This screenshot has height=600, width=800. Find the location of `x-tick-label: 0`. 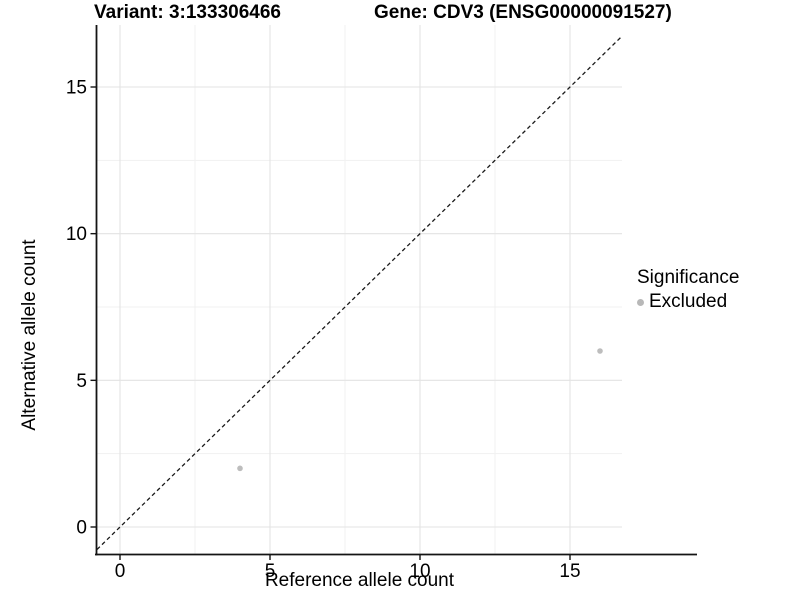

x-tick-label: 0 is located at coordinates (120, 571).